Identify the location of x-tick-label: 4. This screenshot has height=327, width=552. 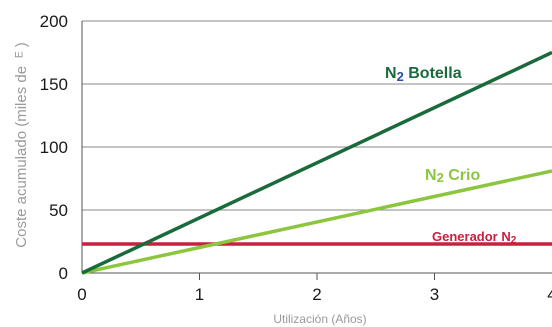
(549, 294).